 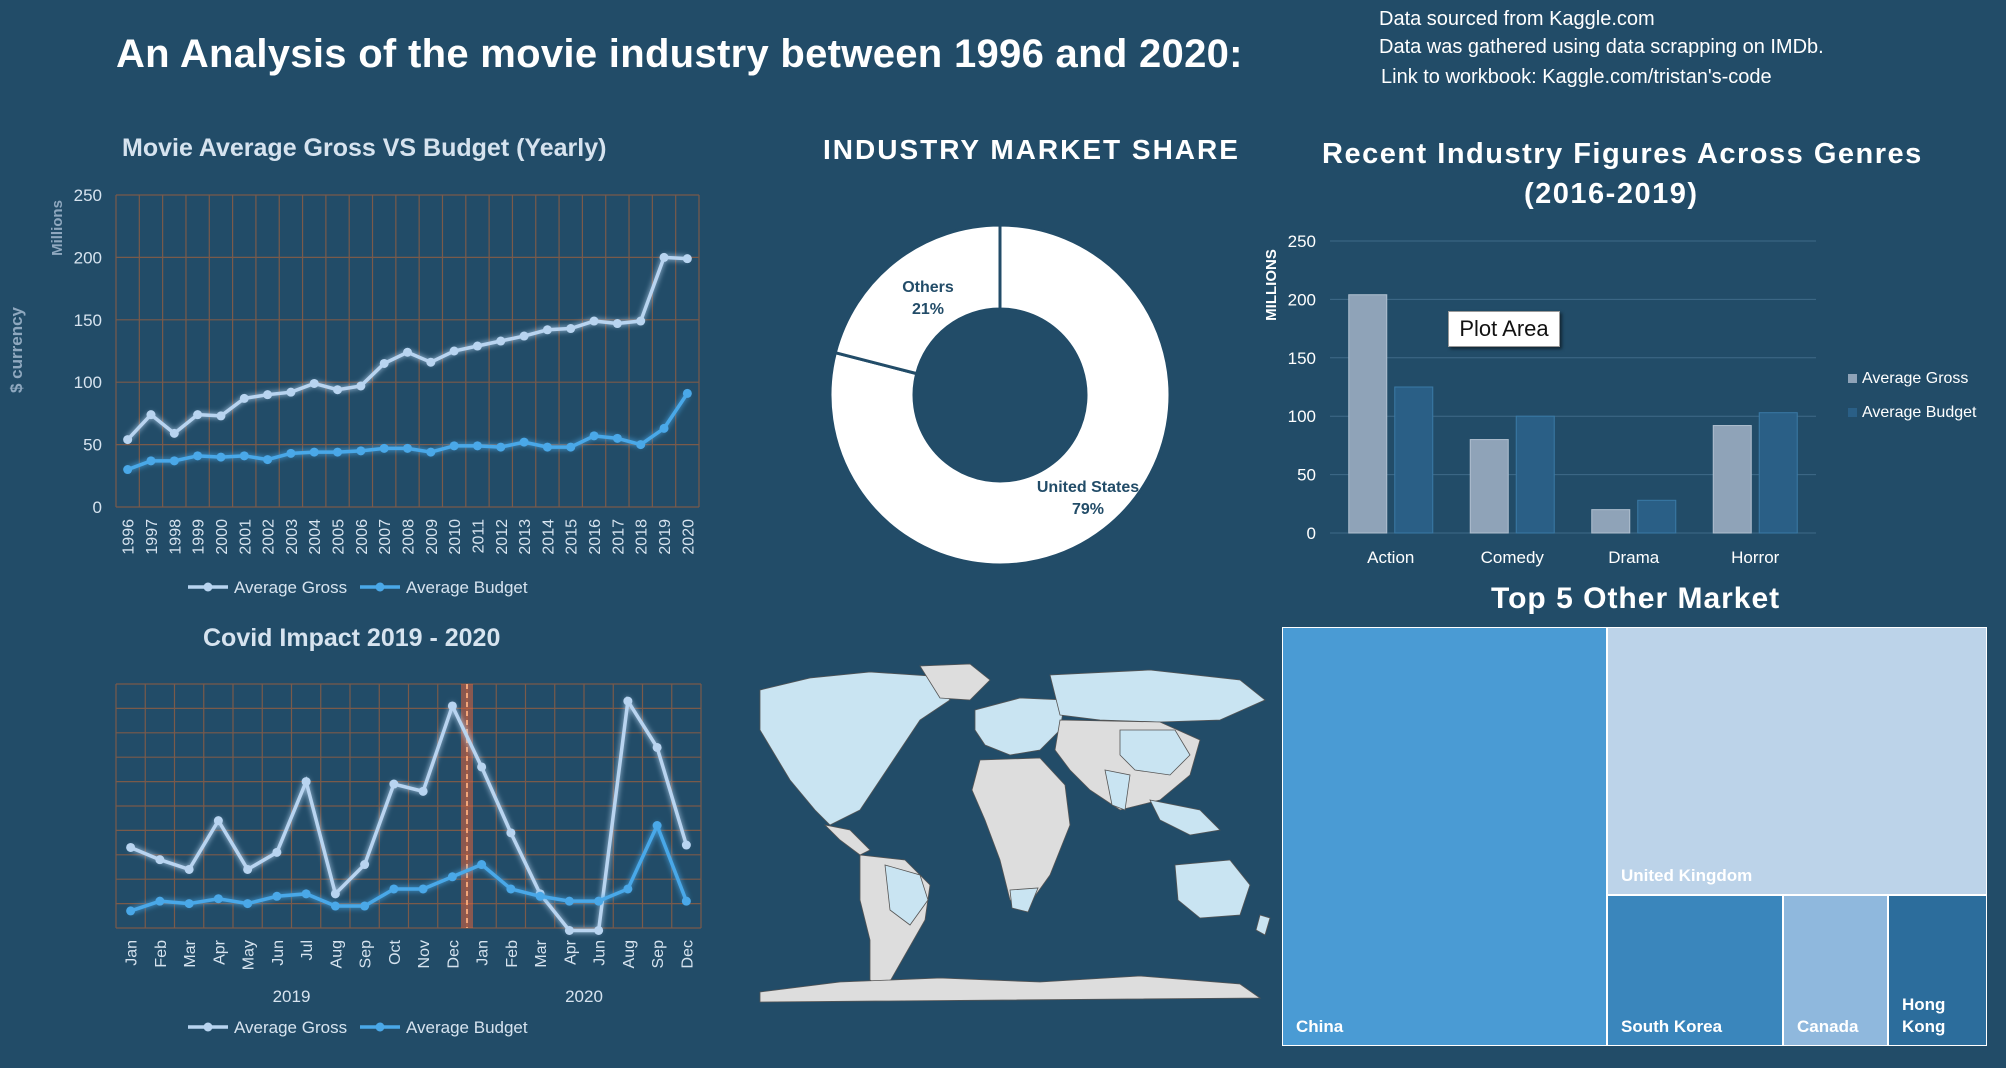 I want to click on x-tick-label: Mar, so click(x=190, y=953).